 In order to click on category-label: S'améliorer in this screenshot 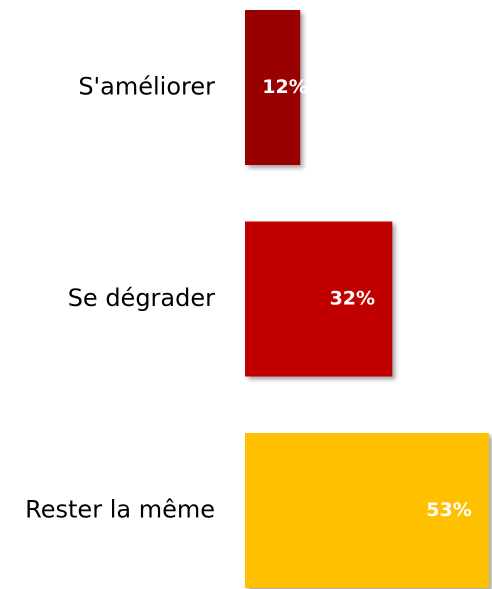, I will do `click(146, 87)`.